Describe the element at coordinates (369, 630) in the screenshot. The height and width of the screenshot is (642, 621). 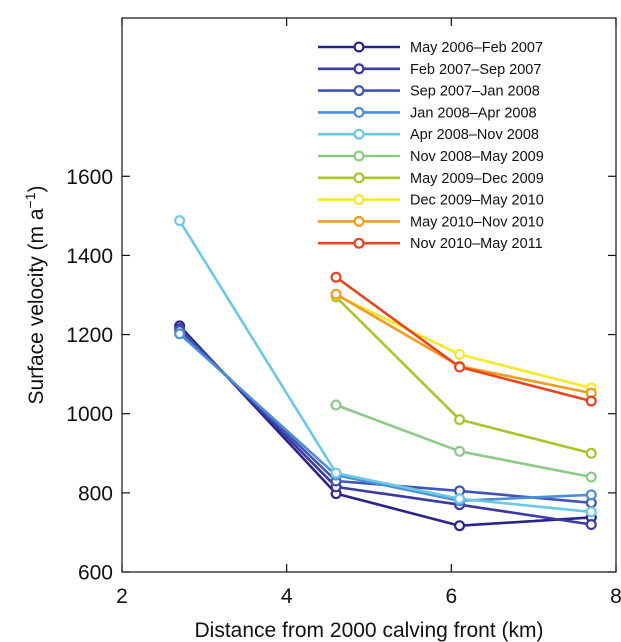
I see `x-axis-label: Distance from 2000 calving front (km)` at that location.